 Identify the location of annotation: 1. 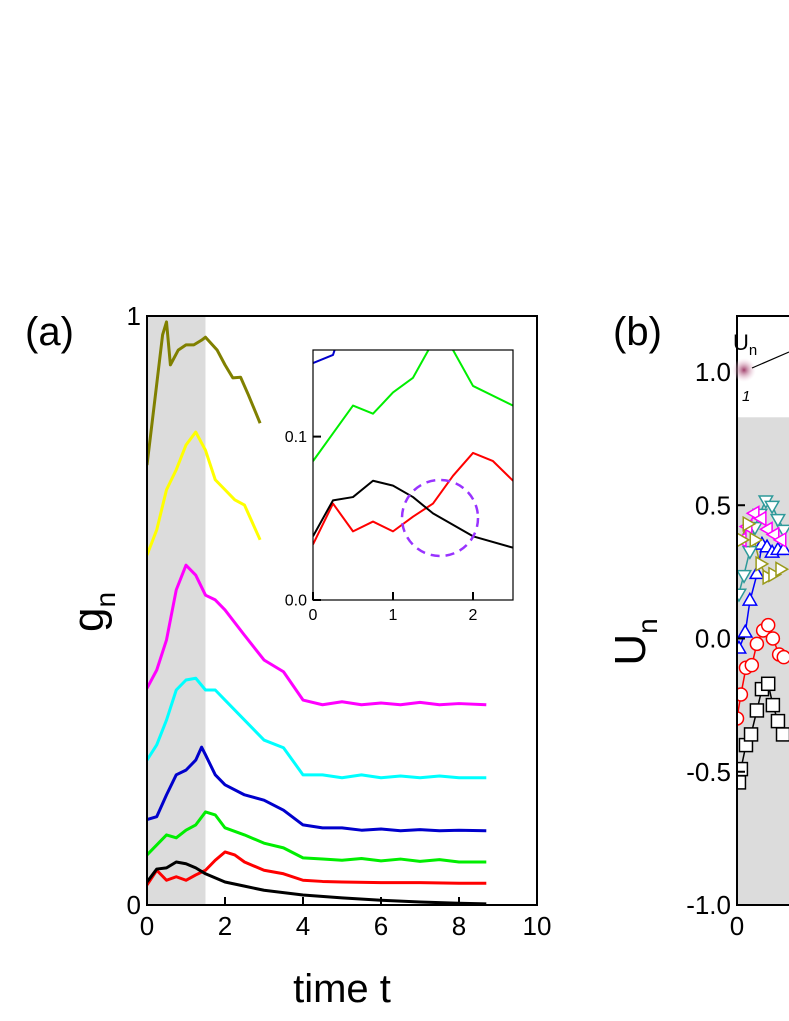
(746, 396).